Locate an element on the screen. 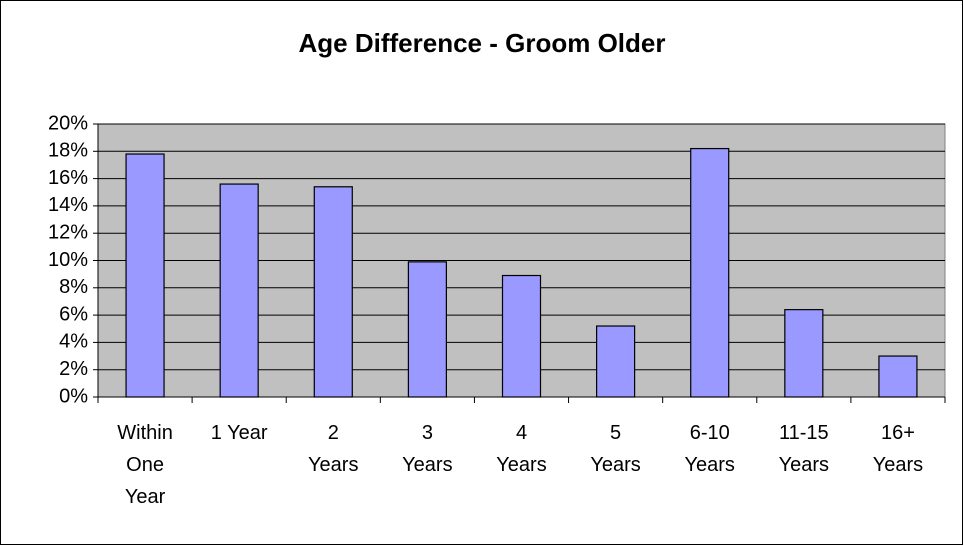  y-tick-label: 8% is located at coordinates (73, 287).